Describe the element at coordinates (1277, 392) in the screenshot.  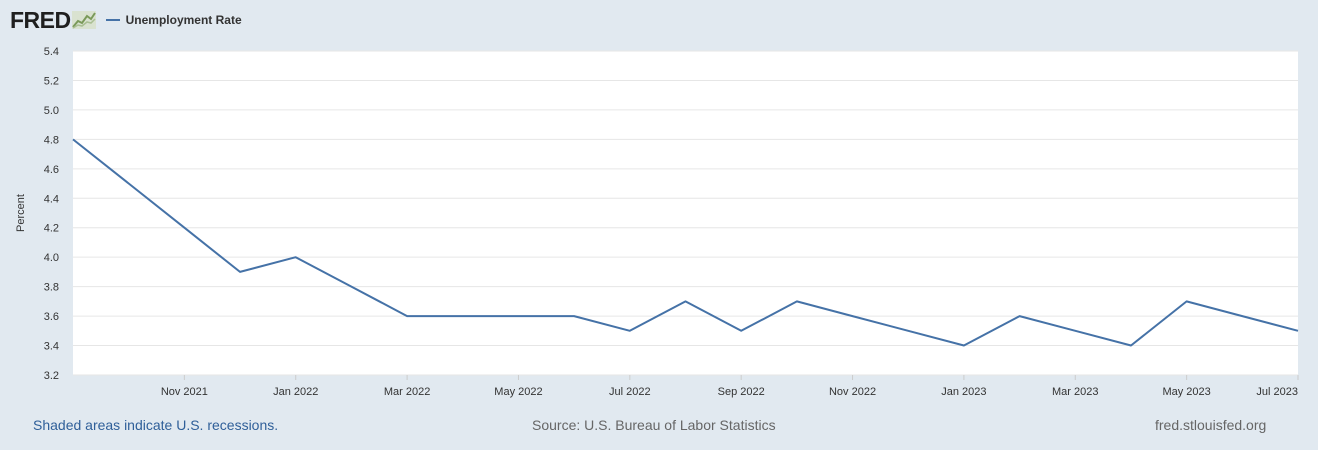
I see `x-tick-label: Jul 2023` at that location.